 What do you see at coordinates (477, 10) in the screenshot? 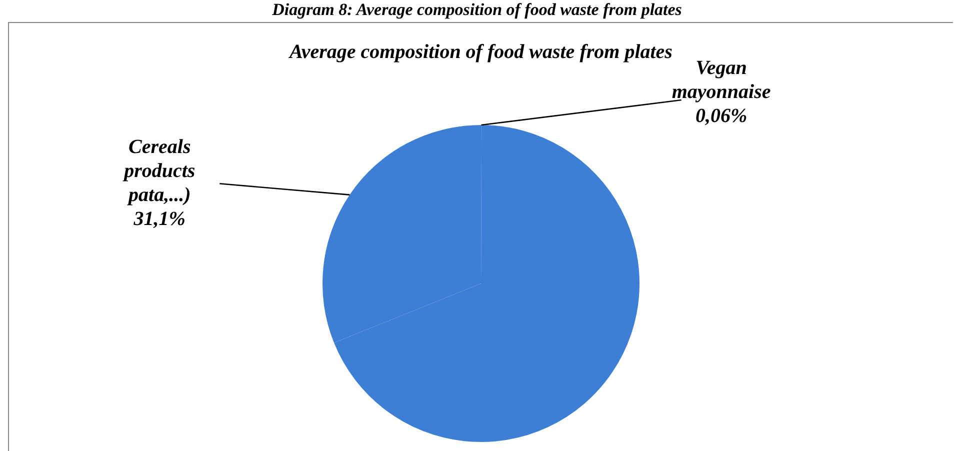
I see `chart-title: Diagram 8: Average composition of food waste from plates` at bounding box center [477, 10].